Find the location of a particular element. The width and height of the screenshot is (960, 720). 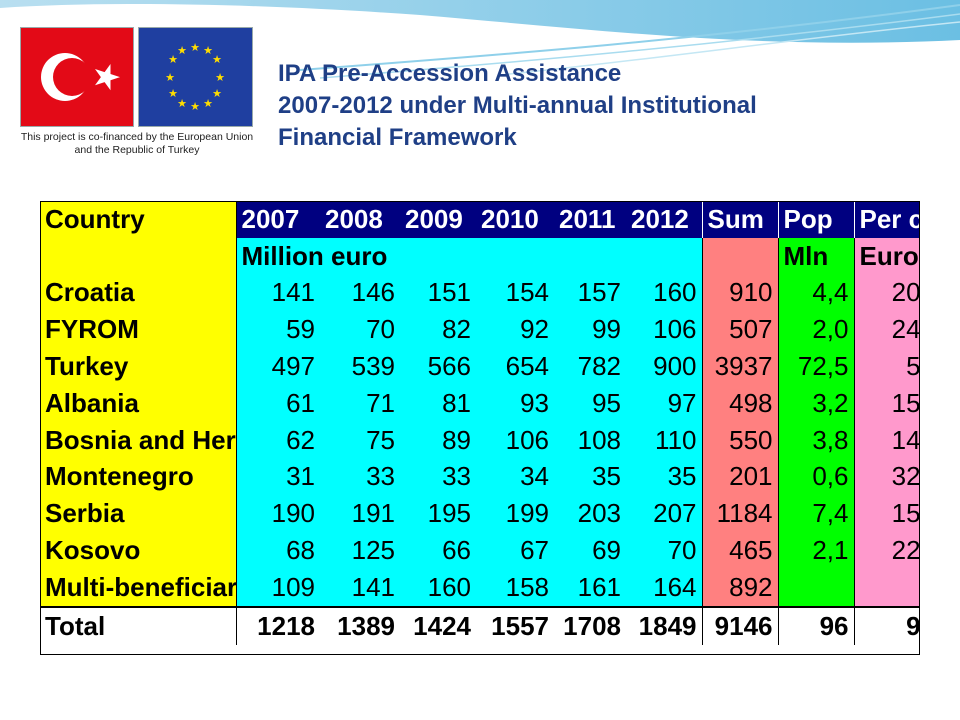

year-value-cell: 61 is located at coordinates (278, 403).